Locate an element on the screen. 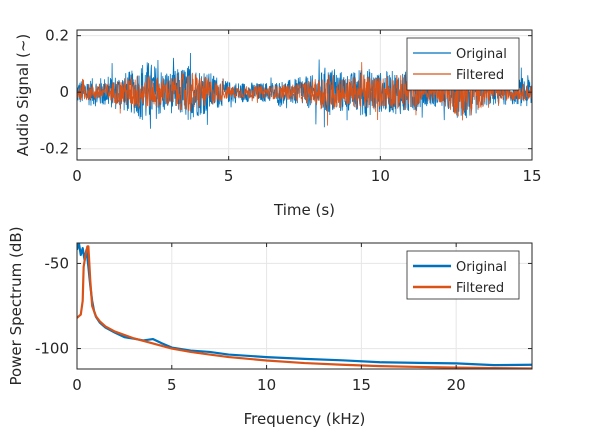  y-tick-label: 0.2 is located at coordinates (57, 36).